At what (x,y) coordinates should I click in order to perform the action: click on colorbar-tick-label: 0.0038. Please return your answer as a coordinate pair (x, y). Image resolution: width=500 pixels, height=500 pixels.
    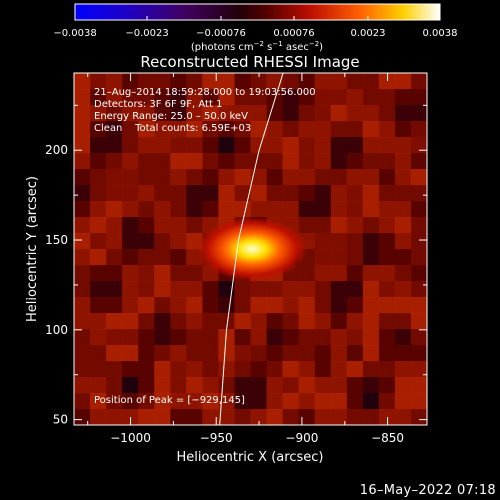
    Looking at the image, I should click on (440, 33).